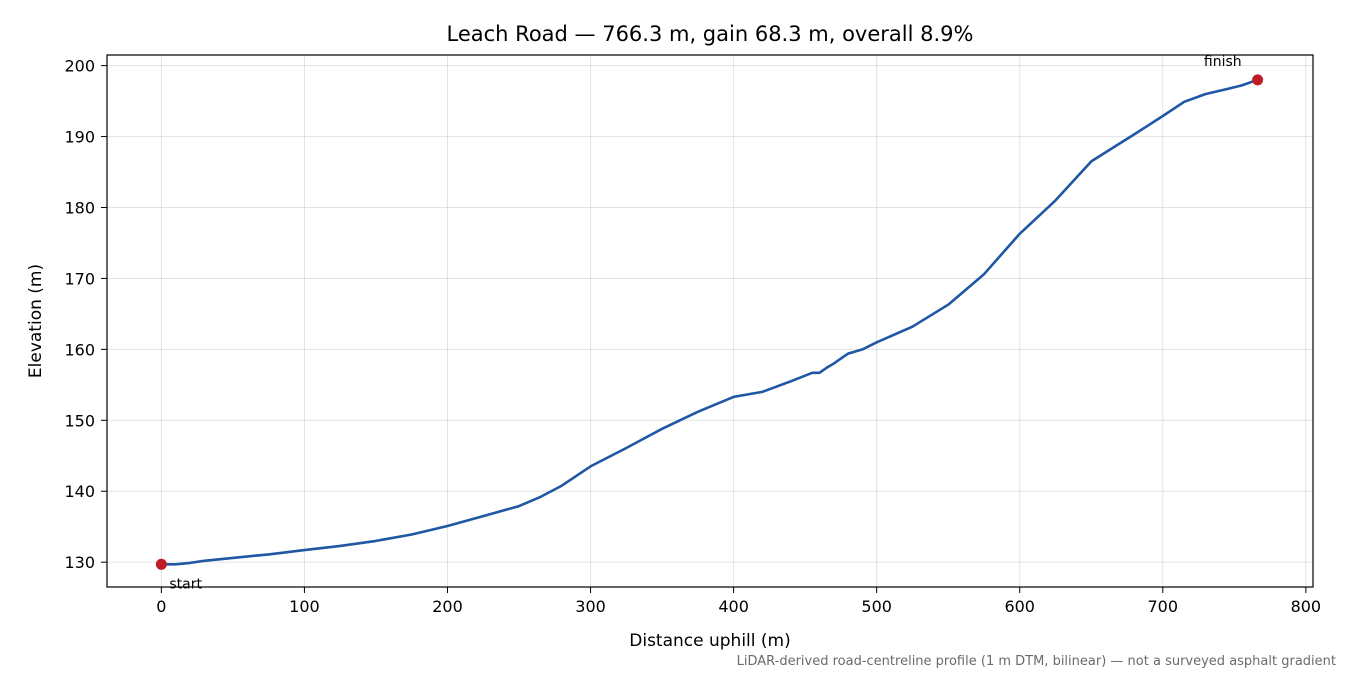 This screenshot has width=1350, height=675. Describe the element at coordinates (447, 606) in the screenshot. I see `x-tick-label: 200` at that location.